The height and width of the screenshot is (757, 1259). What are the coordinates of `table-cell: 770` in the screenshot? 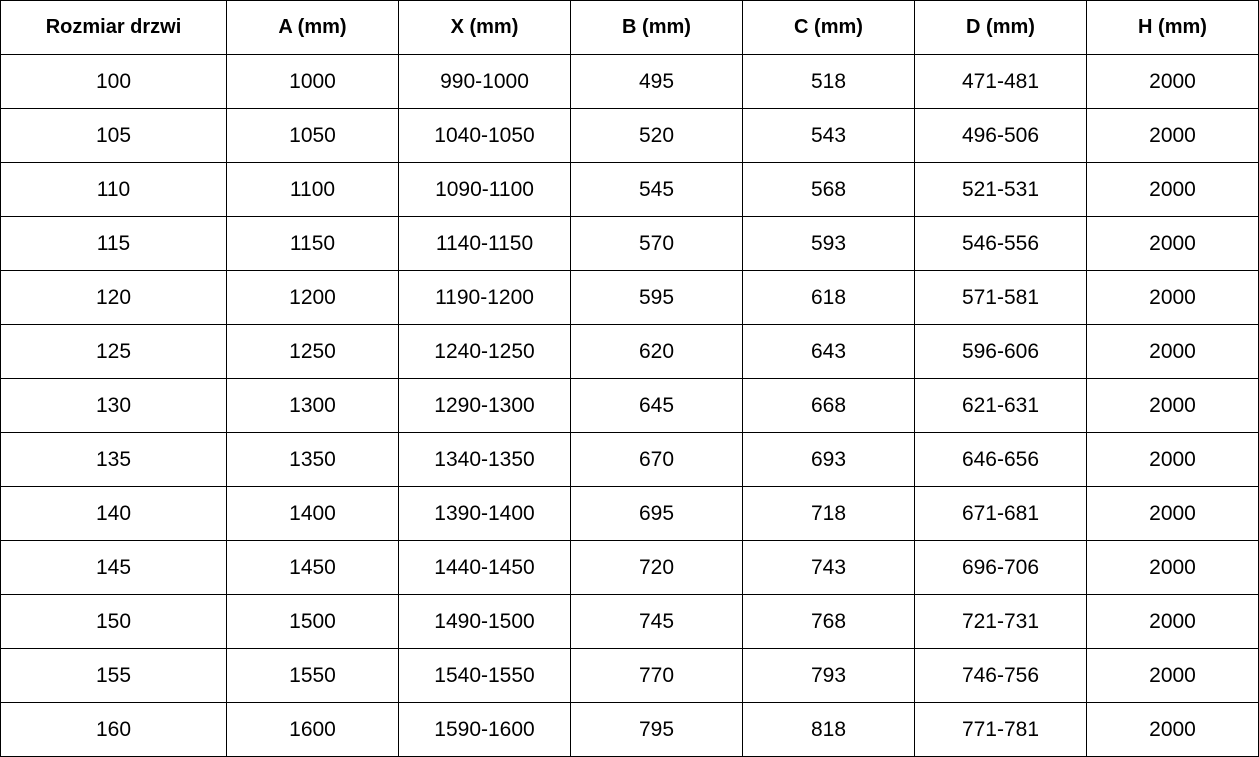 It's located at (656, 675).